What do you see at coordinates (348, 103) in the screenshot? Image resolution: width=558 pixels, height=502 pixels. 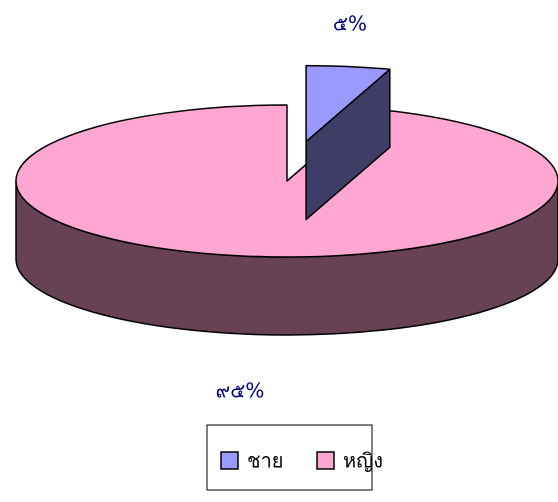 I see `slice-top` at bounding box center [348, 103].